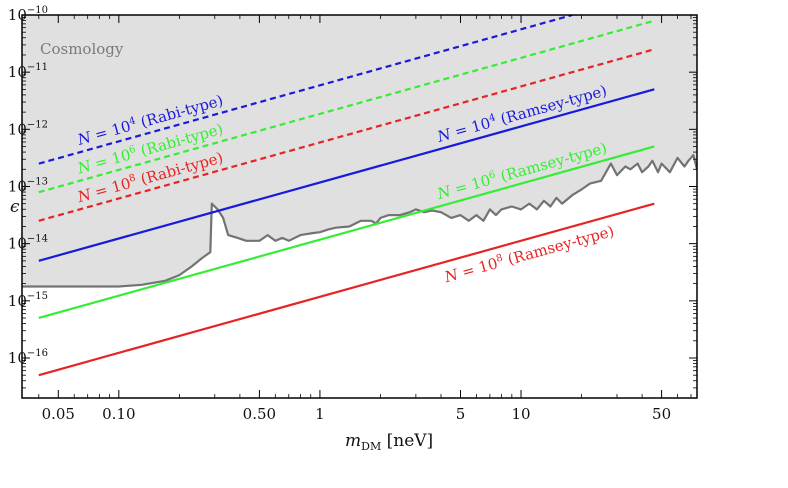 Image resolution: width=788 pixels, height=488 pixels. I want to click on y-tick-label-4: 10−14, so click(28, 243).